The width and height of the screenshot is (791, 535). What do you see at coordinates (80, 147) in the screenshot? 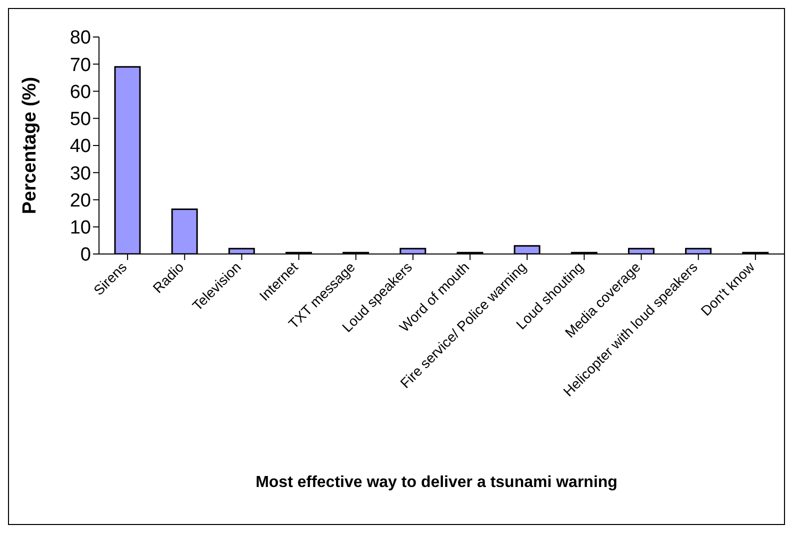
I see `y-tick-label: 40` at bounding box center [80, 147].